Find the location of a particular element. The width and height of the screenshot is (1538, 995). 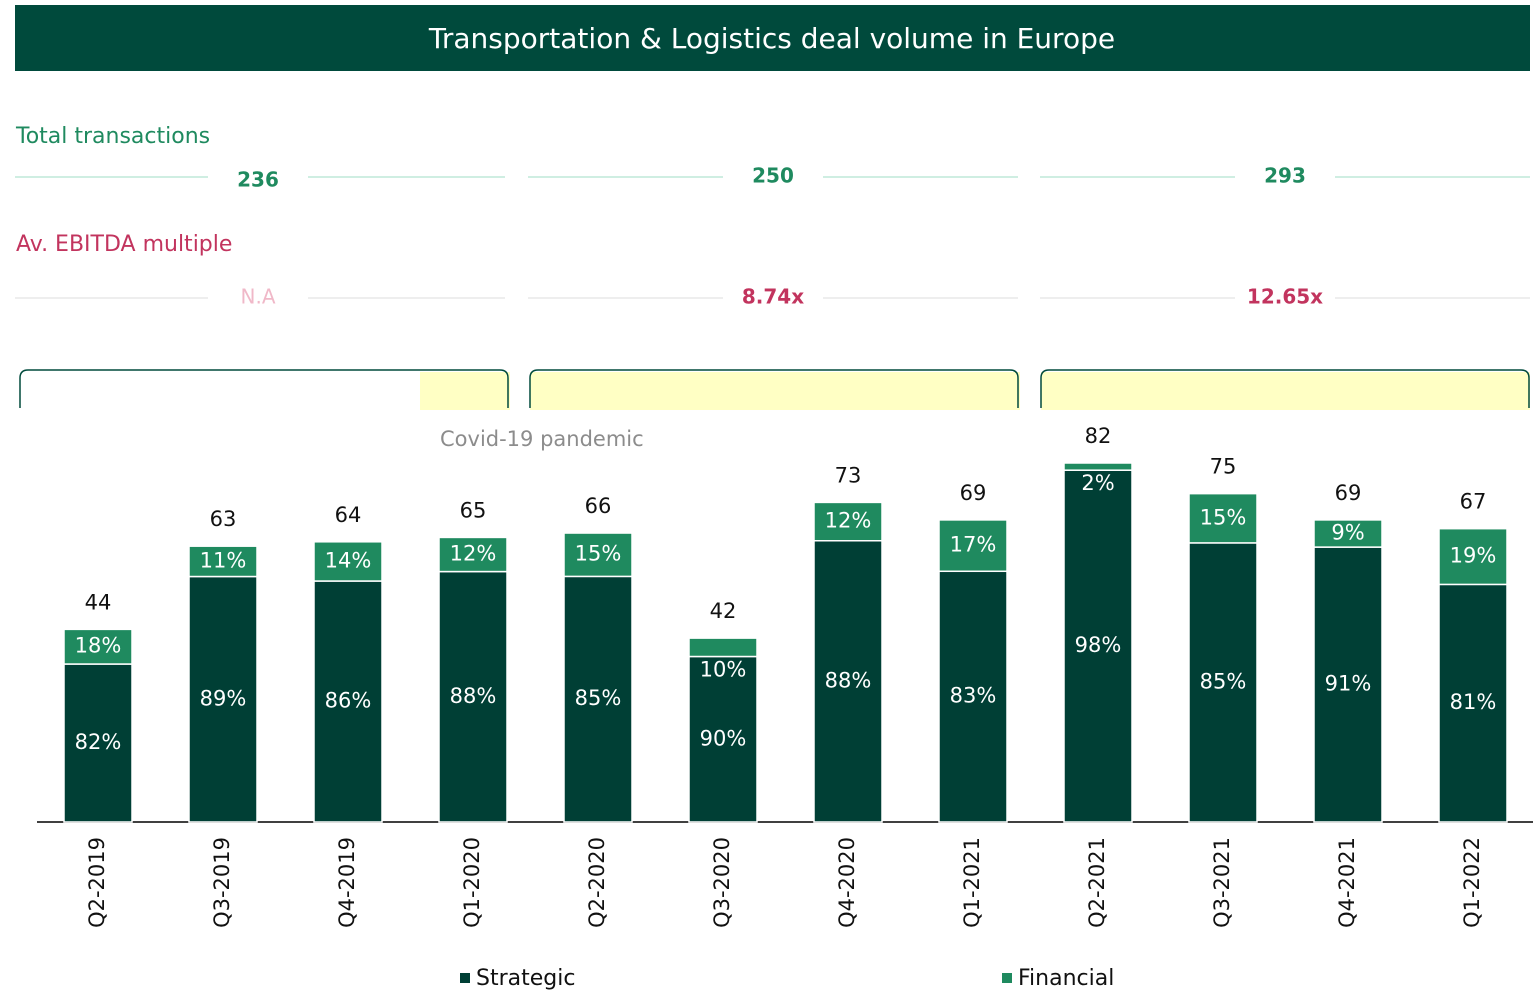

header-band is located at coordinates (772, 38).